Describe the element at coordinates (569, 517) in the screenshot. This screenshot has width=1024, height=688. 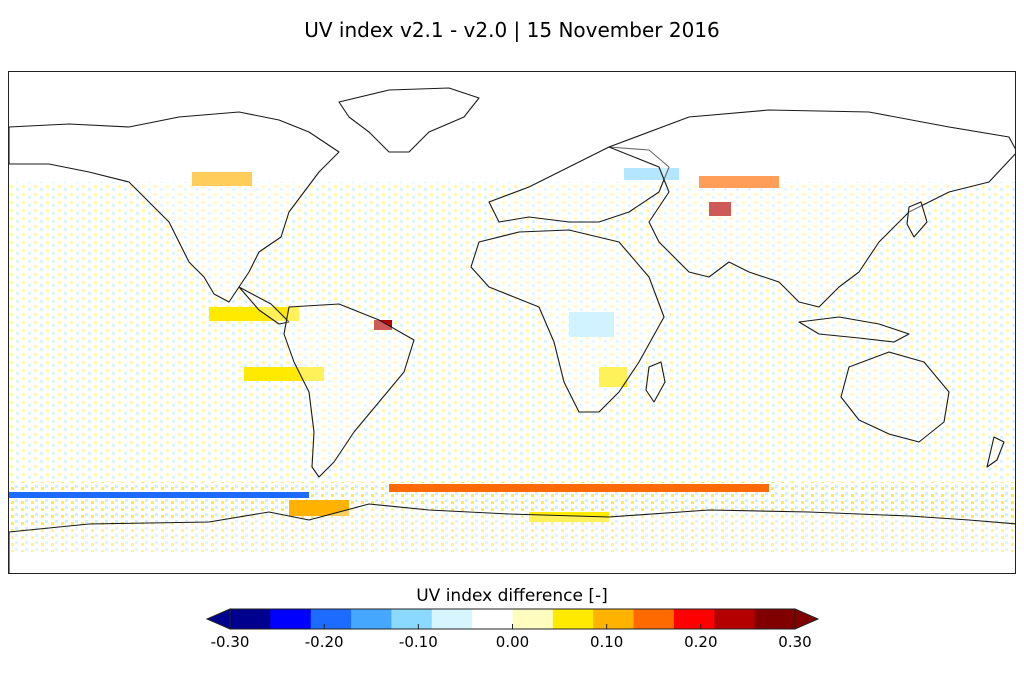
I see `patch-antarctic-yellow` at that location.